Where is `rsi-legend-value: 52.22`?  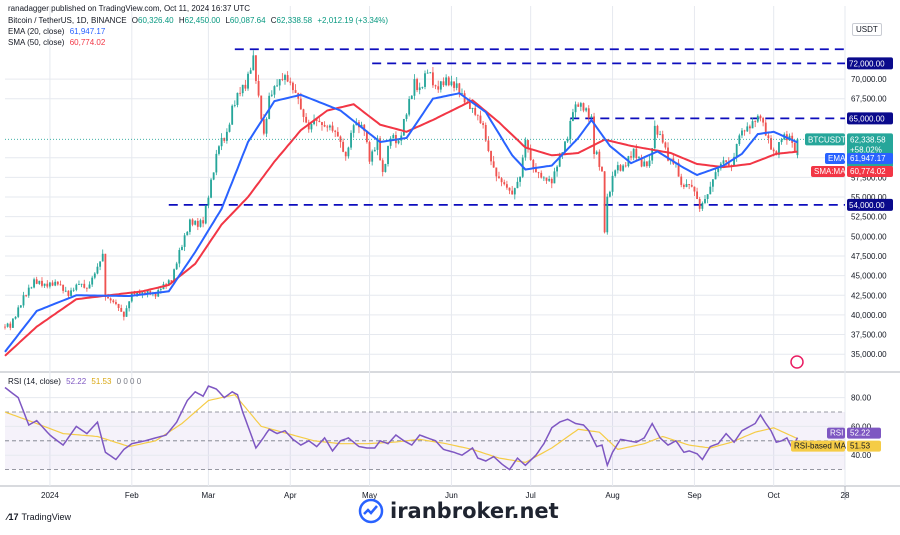
rsi-legend-value: 52.22 is located at coordinates (76, 381).